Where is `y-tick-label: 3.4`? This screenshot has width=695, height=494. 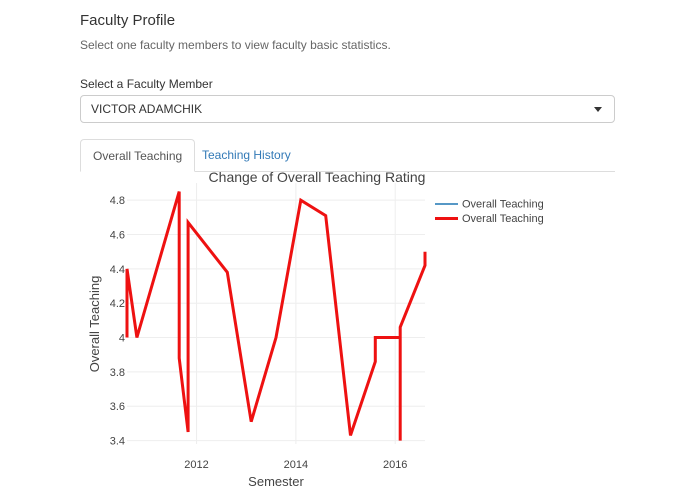 y-tick-label: 3.4 is located at coordinates (117, 442).